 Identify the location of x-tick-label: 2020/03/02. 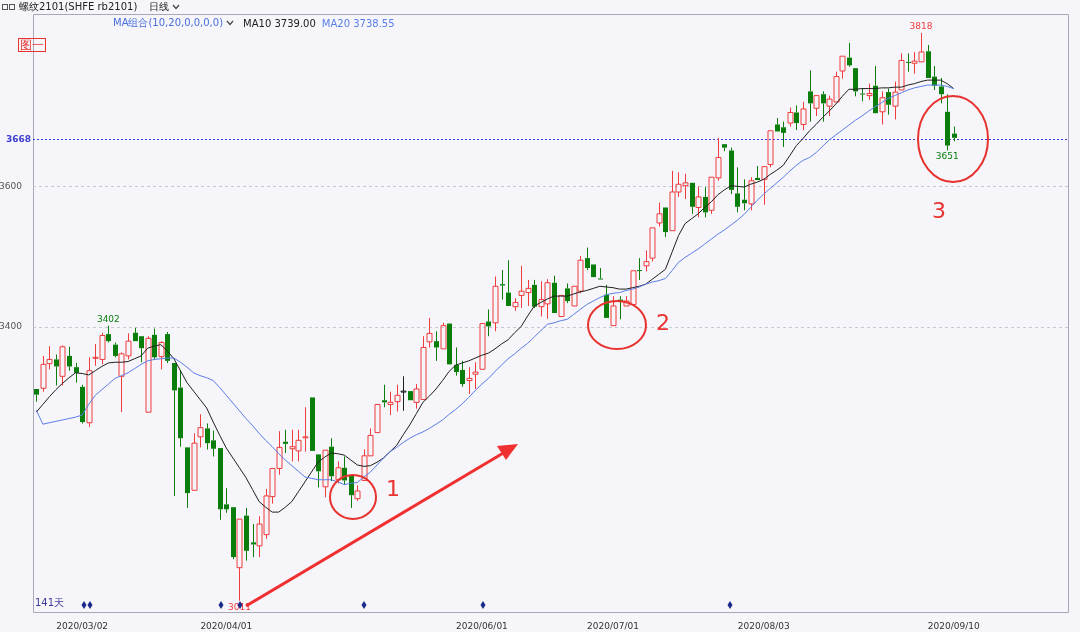
(82, 625).